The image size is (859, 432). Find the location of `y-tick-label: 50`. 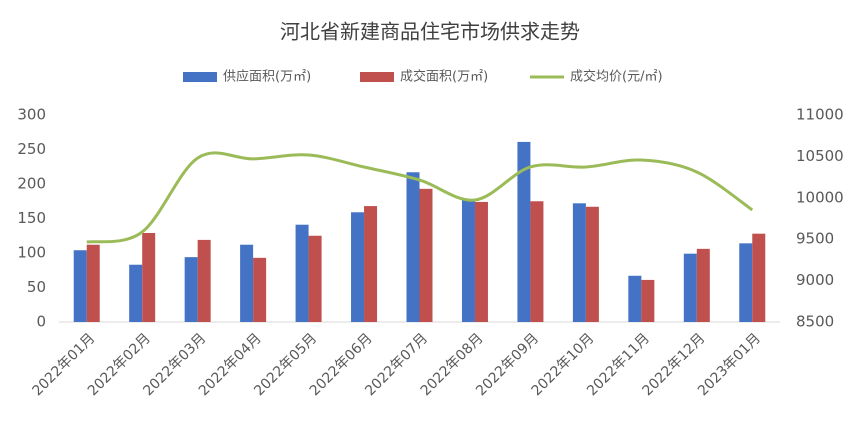

y-tick-label: 50 is located at coordinates (36, 287).